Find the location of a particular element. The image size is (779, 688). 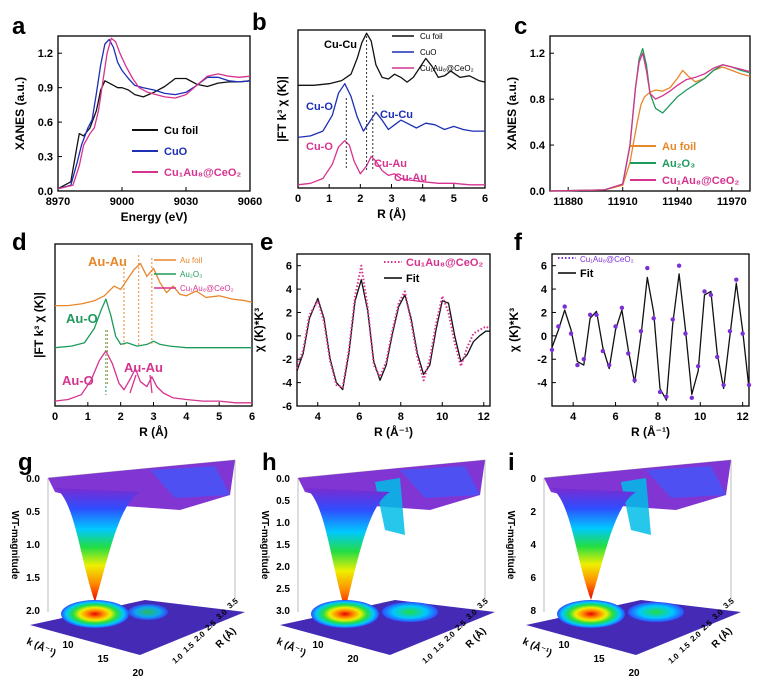

panel-letter: d is located at coordinates (19, 242).